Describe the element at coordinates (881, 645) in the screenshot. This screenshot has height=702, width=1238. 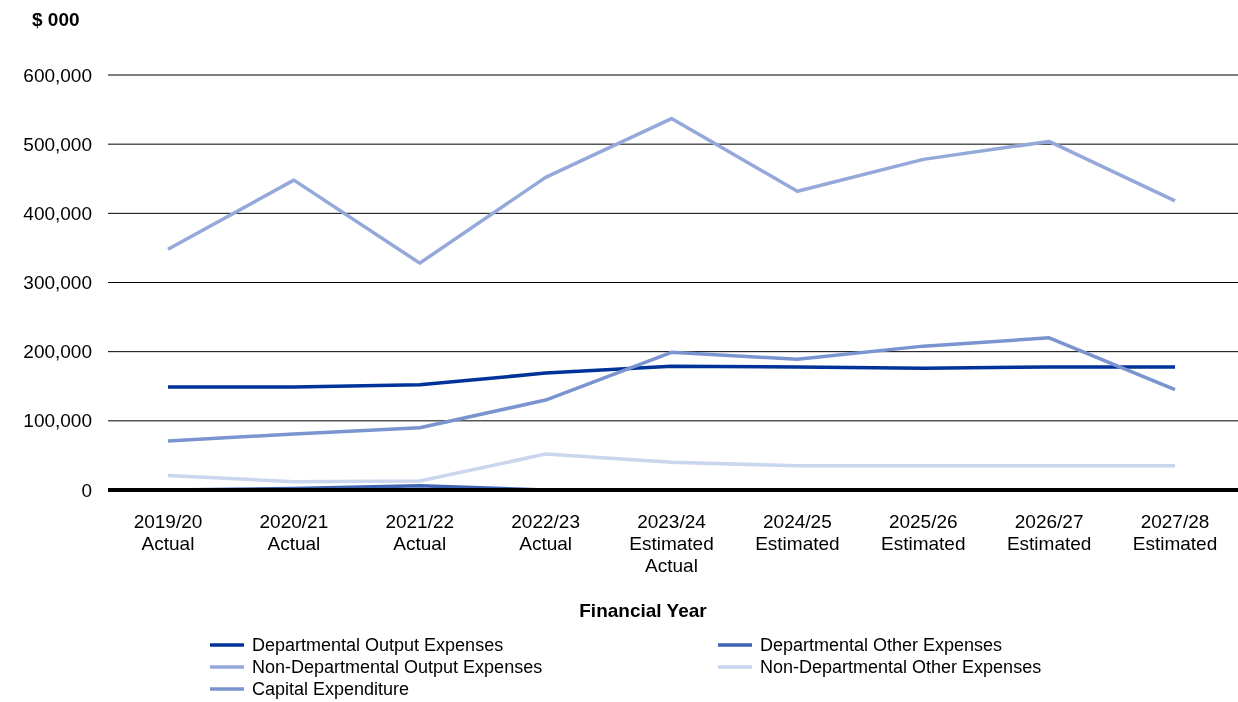
I see `legend-label: Departmental Other Expenses` at that location.